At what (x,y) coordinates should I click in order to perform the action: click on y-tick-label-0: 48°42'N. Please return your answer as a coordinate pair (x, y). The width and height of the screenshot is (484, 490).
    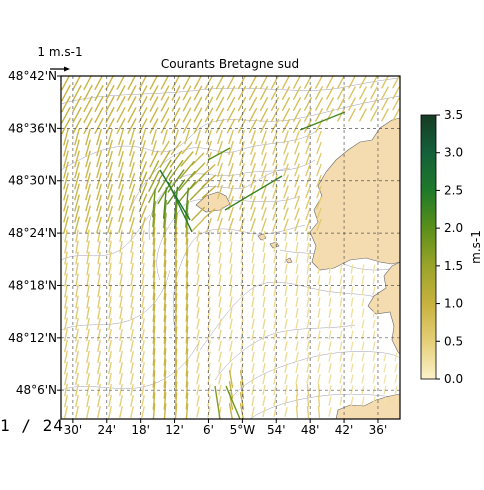
    Looking at the image, I should click on (32, 76).